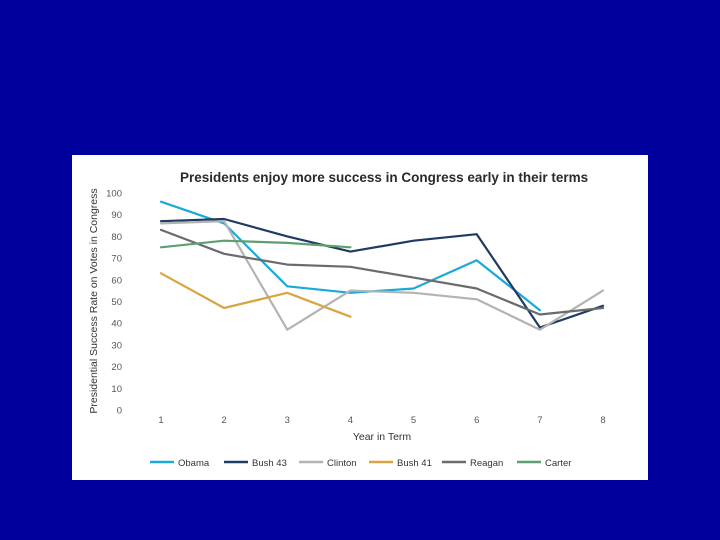 Image resolution: width=720 pixels, height=540 pixels. What do you see at coordinates (486, 463) in the screenshot?
I see `legend-label: Reagan` at bounding box center [486, 463].